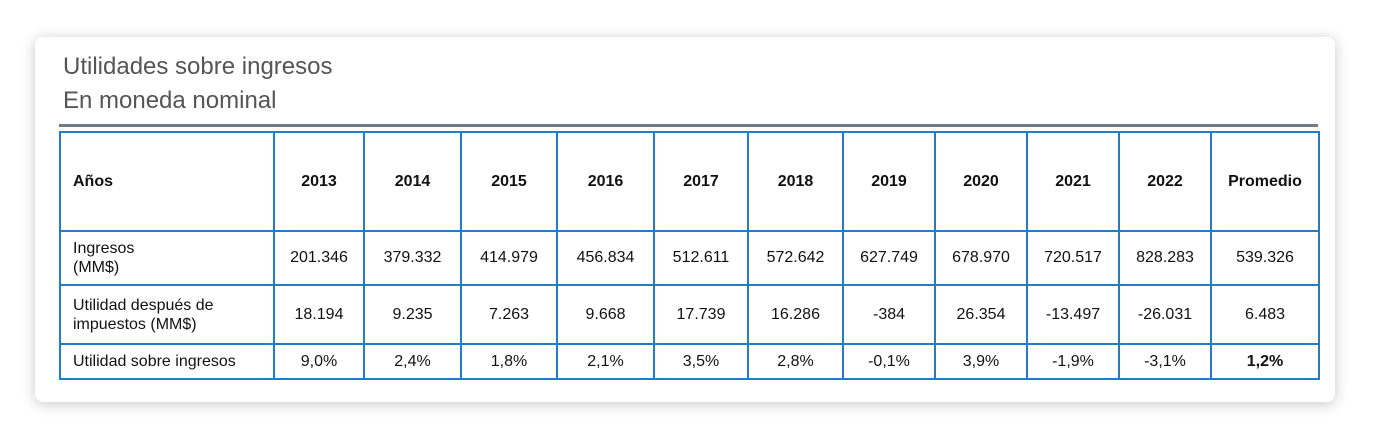 This screenshot has height=437, width=1373. I want to click on header-cell-2022: 2022, so click(1165, 181).